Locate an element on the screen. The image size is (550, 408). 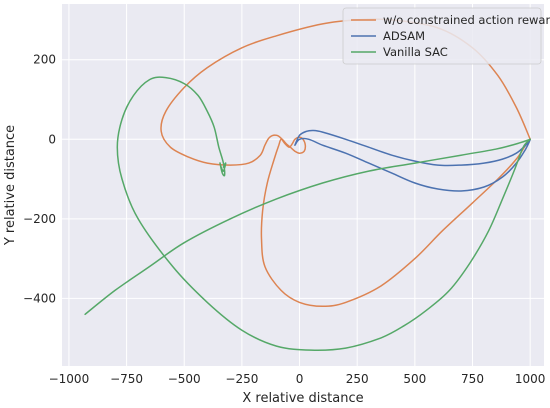
x-tick-label: −500 is located at coordinates (184, 379).